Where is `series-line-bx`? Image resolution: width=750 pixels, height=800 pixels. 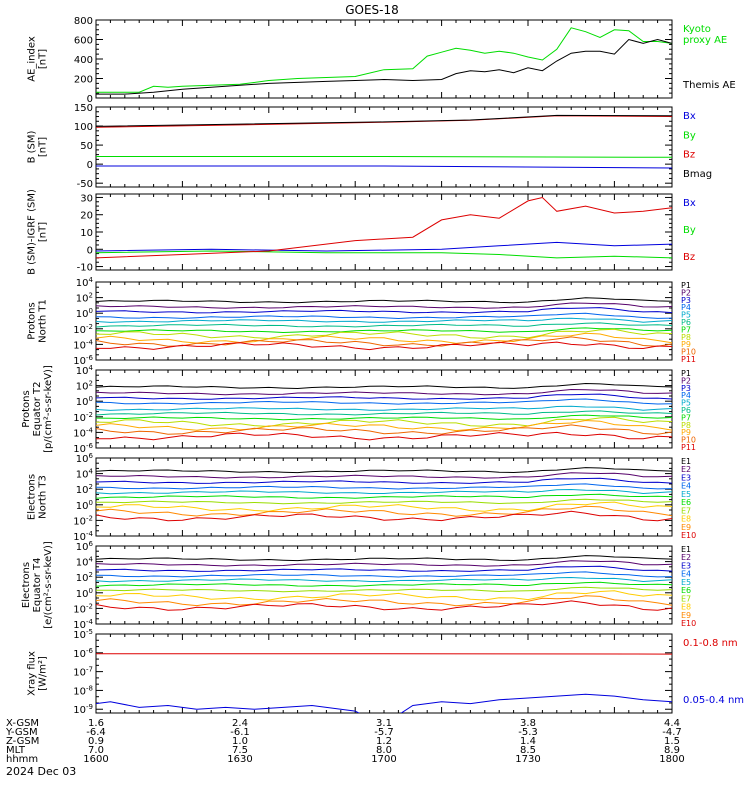
series-line-bx is located at coordinates (384, 246).